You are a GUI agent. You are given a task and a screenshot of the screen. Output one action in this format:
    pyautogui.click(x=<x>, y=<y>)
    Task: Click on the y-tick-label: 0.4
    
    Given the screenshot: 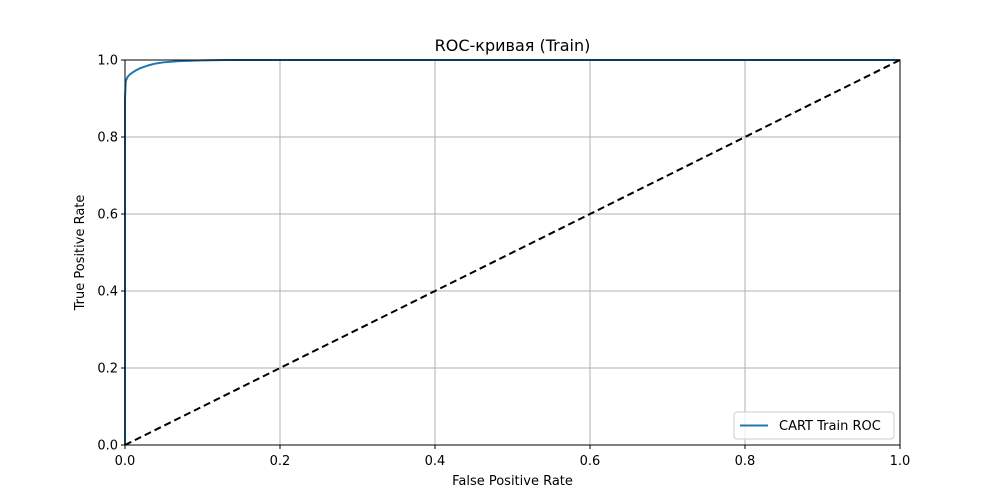 What is the action you would take?
    pyautogui.click(x=107, y=292)
    